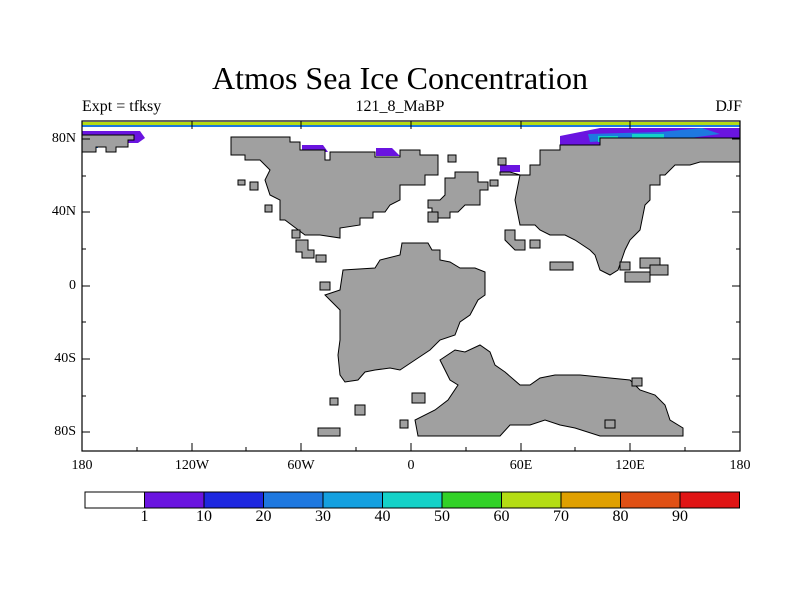 The image size is (800, 600). What do you see at coordinates (65, 358) in the screenshot?
I see `y-tick-label: 40S` at bounding box center [65, 358].